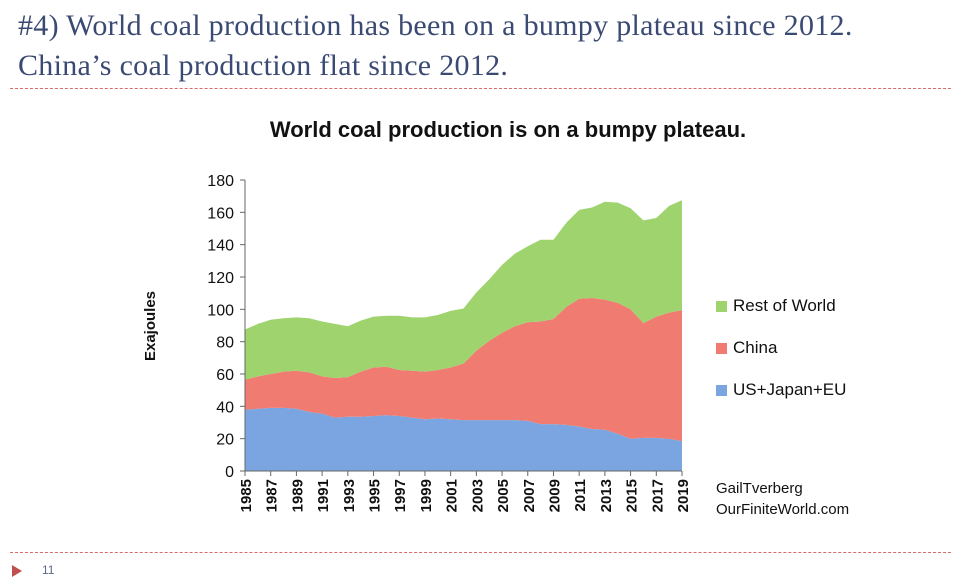 The width and height of the screenshot is (961, 586). What do you see at coordinates (503, 495) in the screenshot?
I see `x-tick-label: 2005` at bounding box center [503, 495].